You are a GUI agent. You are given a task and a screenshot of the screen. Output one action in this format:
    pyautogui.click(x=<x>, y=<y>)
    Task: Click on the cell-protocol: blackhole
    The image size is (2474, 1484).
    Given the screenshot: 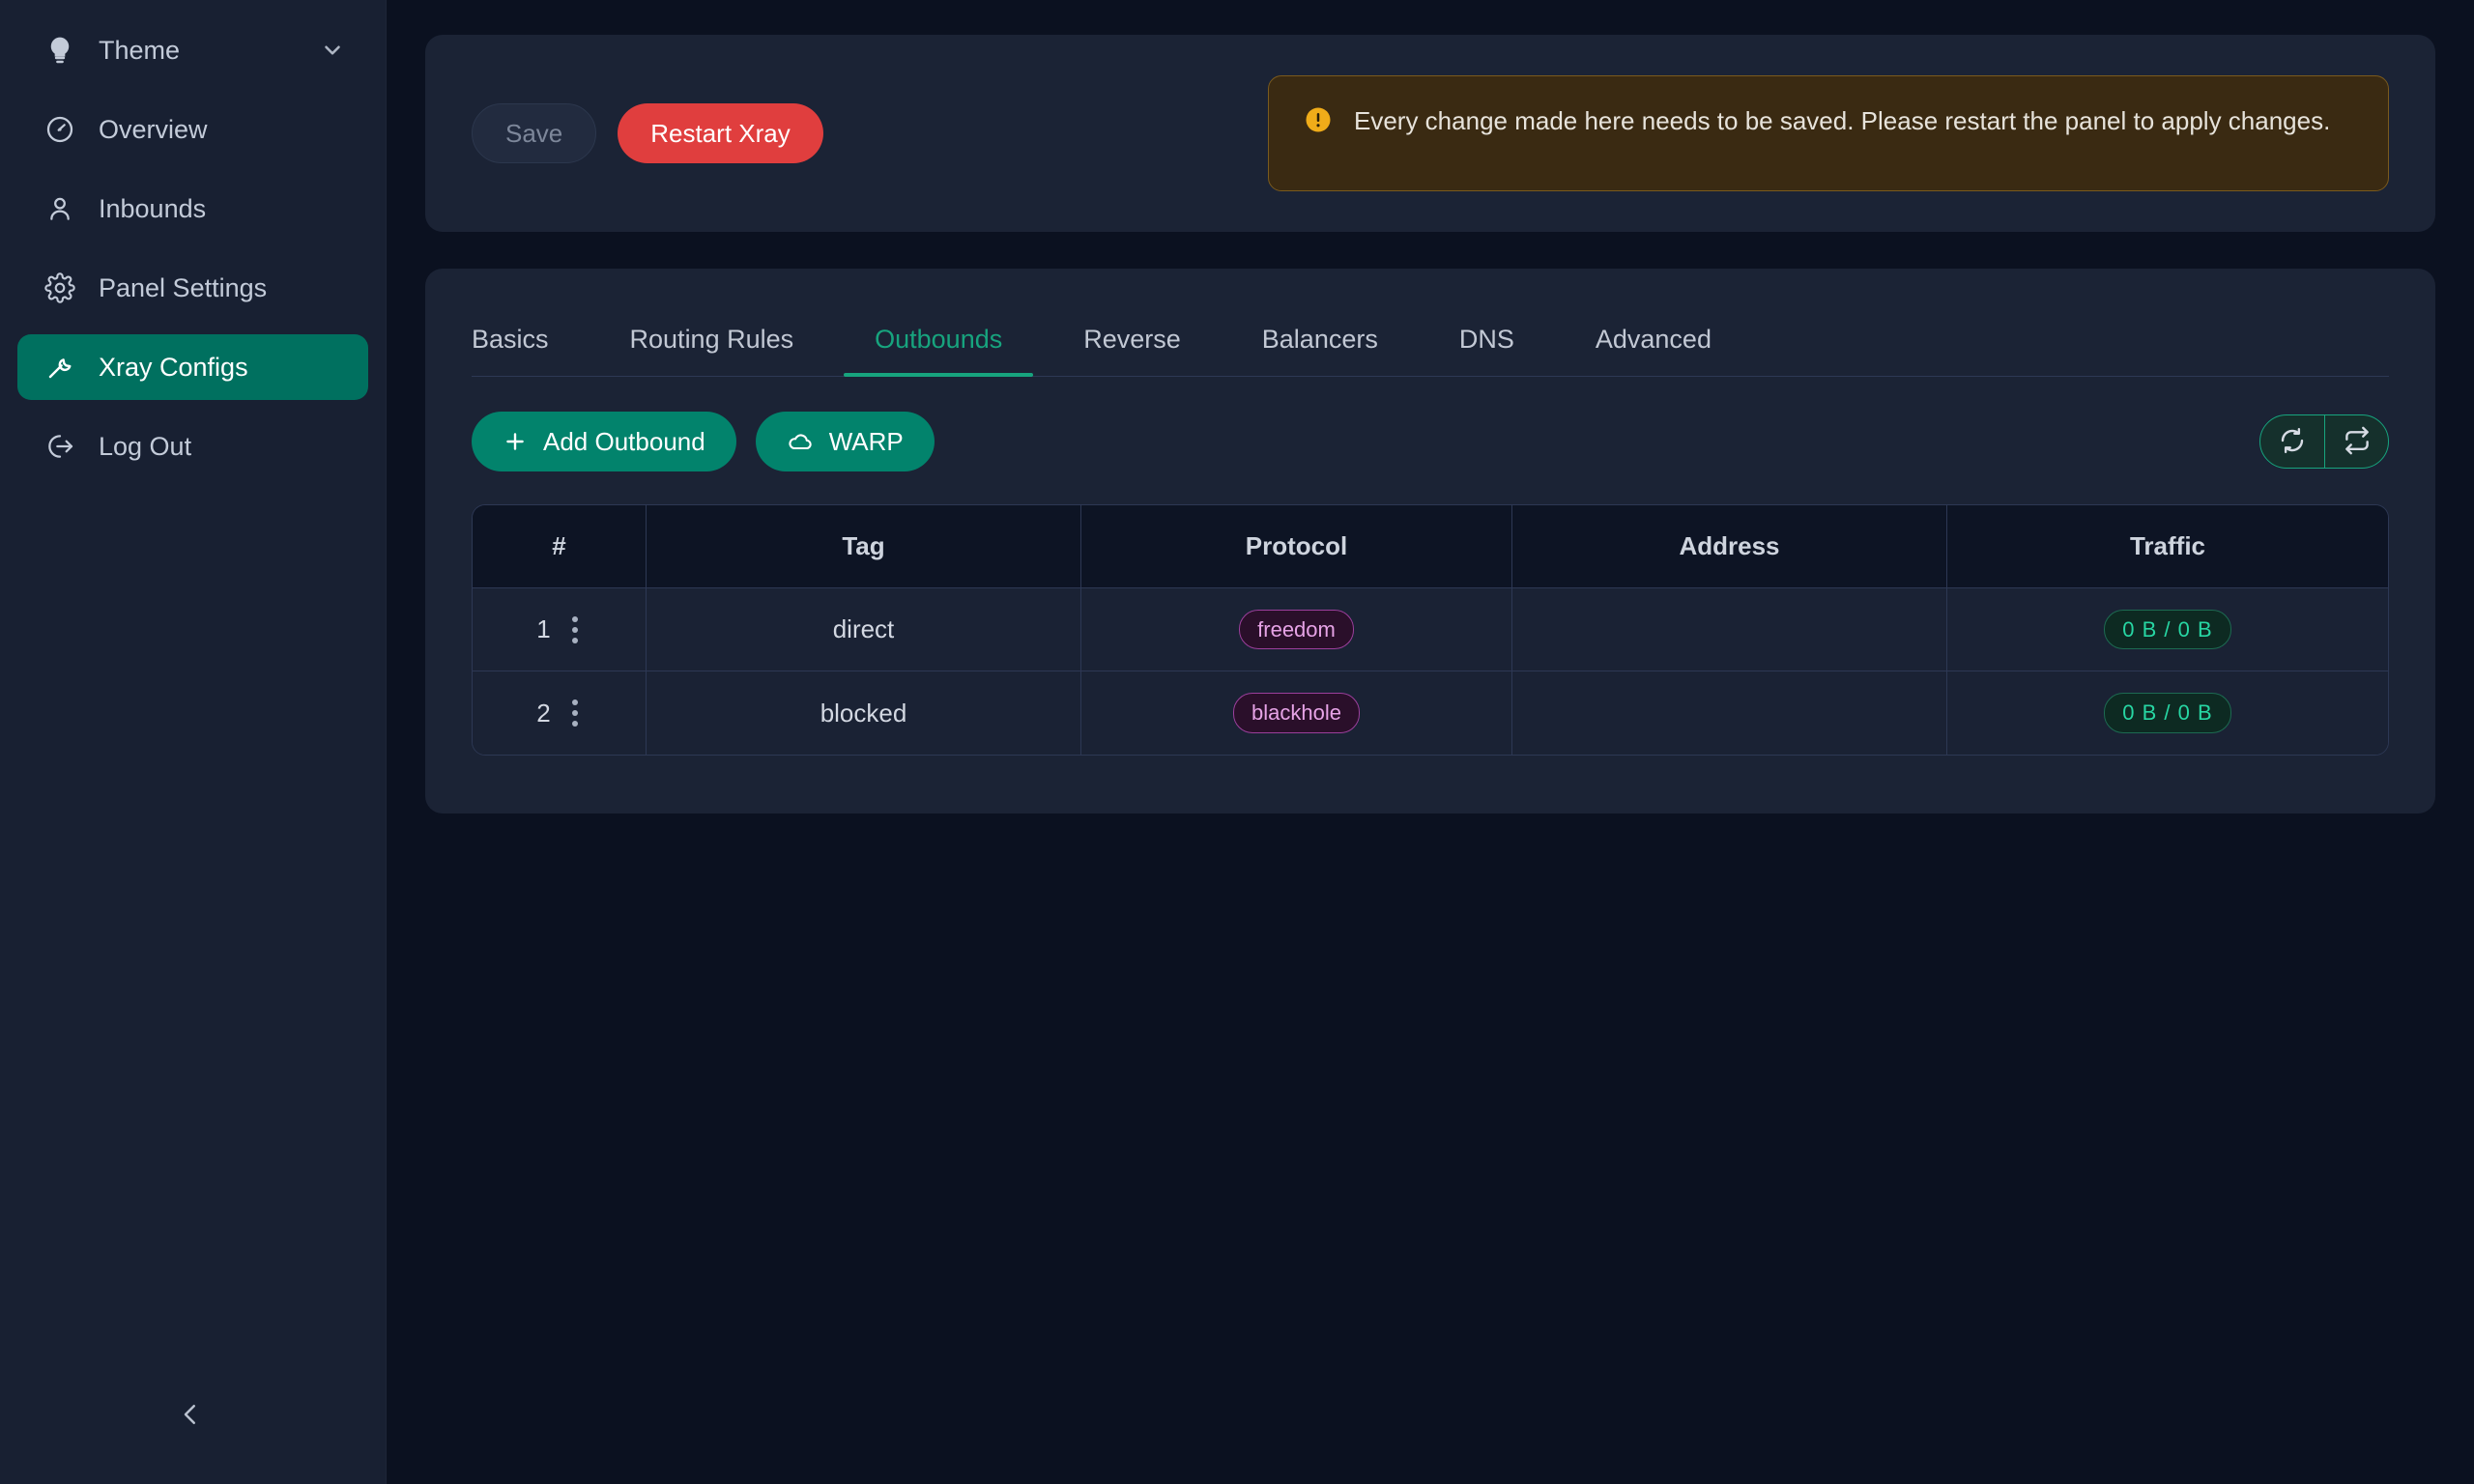 What is the action you would take?
    pyautogui.click(x=1296, y=713)
    